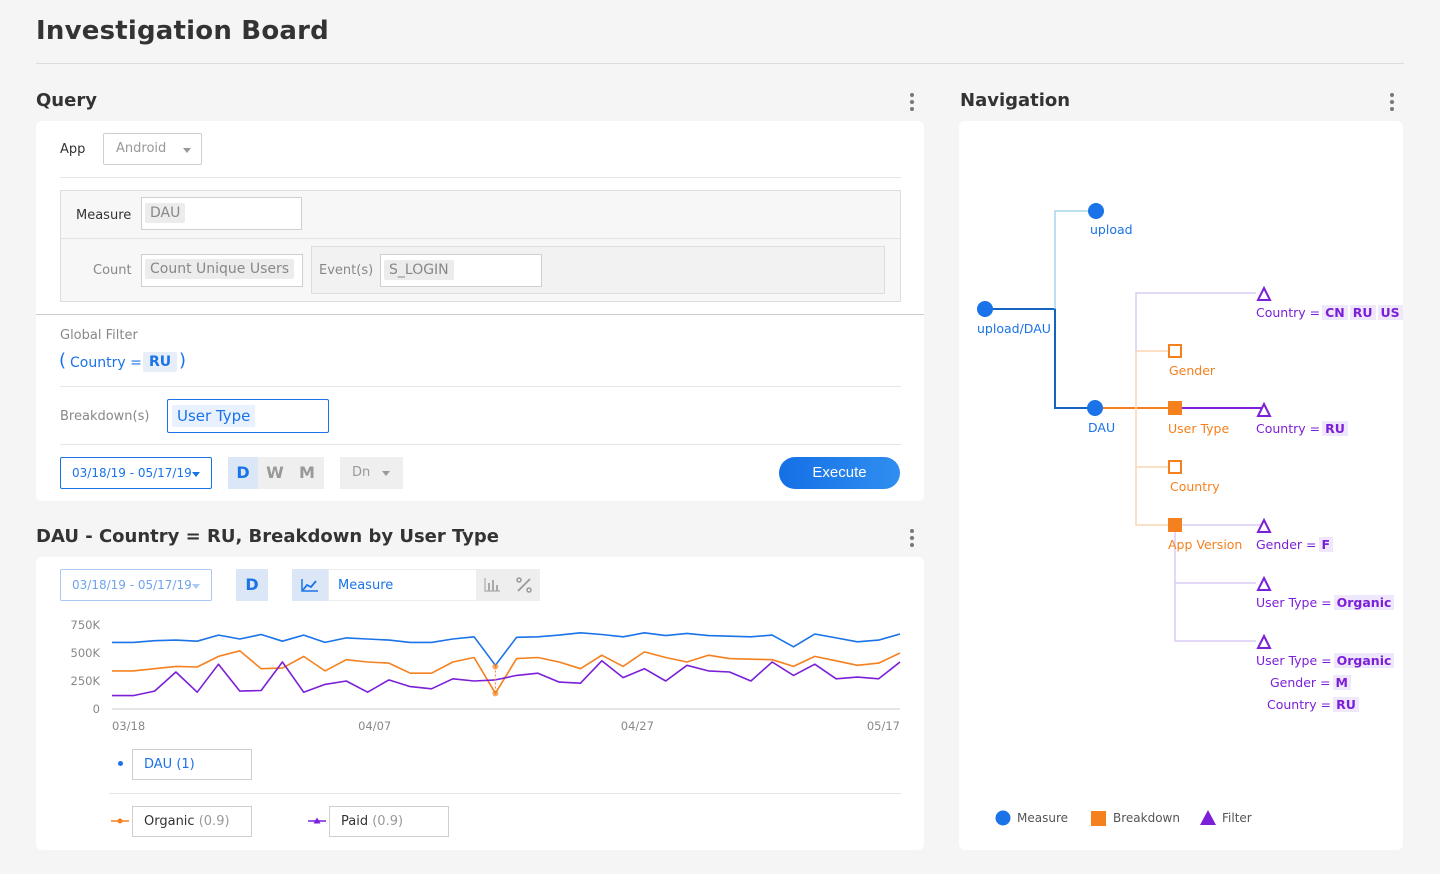  What do you see at coordinates (1042, 818) in the screenshot?
I see `measure-legend-label: Measure` at bounding box center [1042, 818].